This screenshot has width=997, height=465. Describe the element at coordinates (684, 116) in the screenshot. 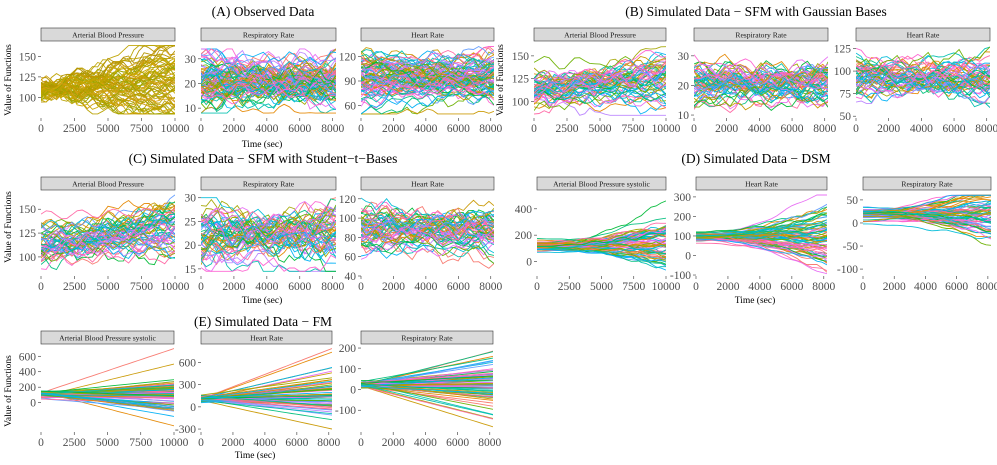

I see `y-tick-label: 10` at that location.